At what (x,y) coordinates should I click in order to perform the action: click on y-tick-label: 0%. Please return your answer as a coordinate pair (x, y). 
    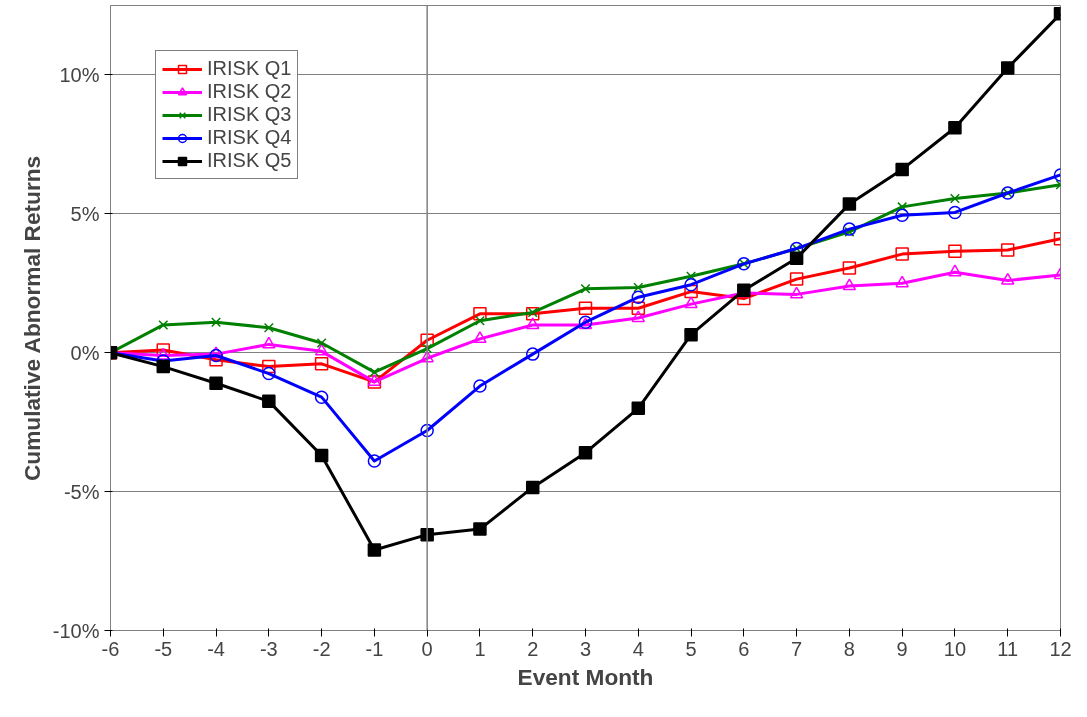
    Looking at the image, I should click on (85, 352).